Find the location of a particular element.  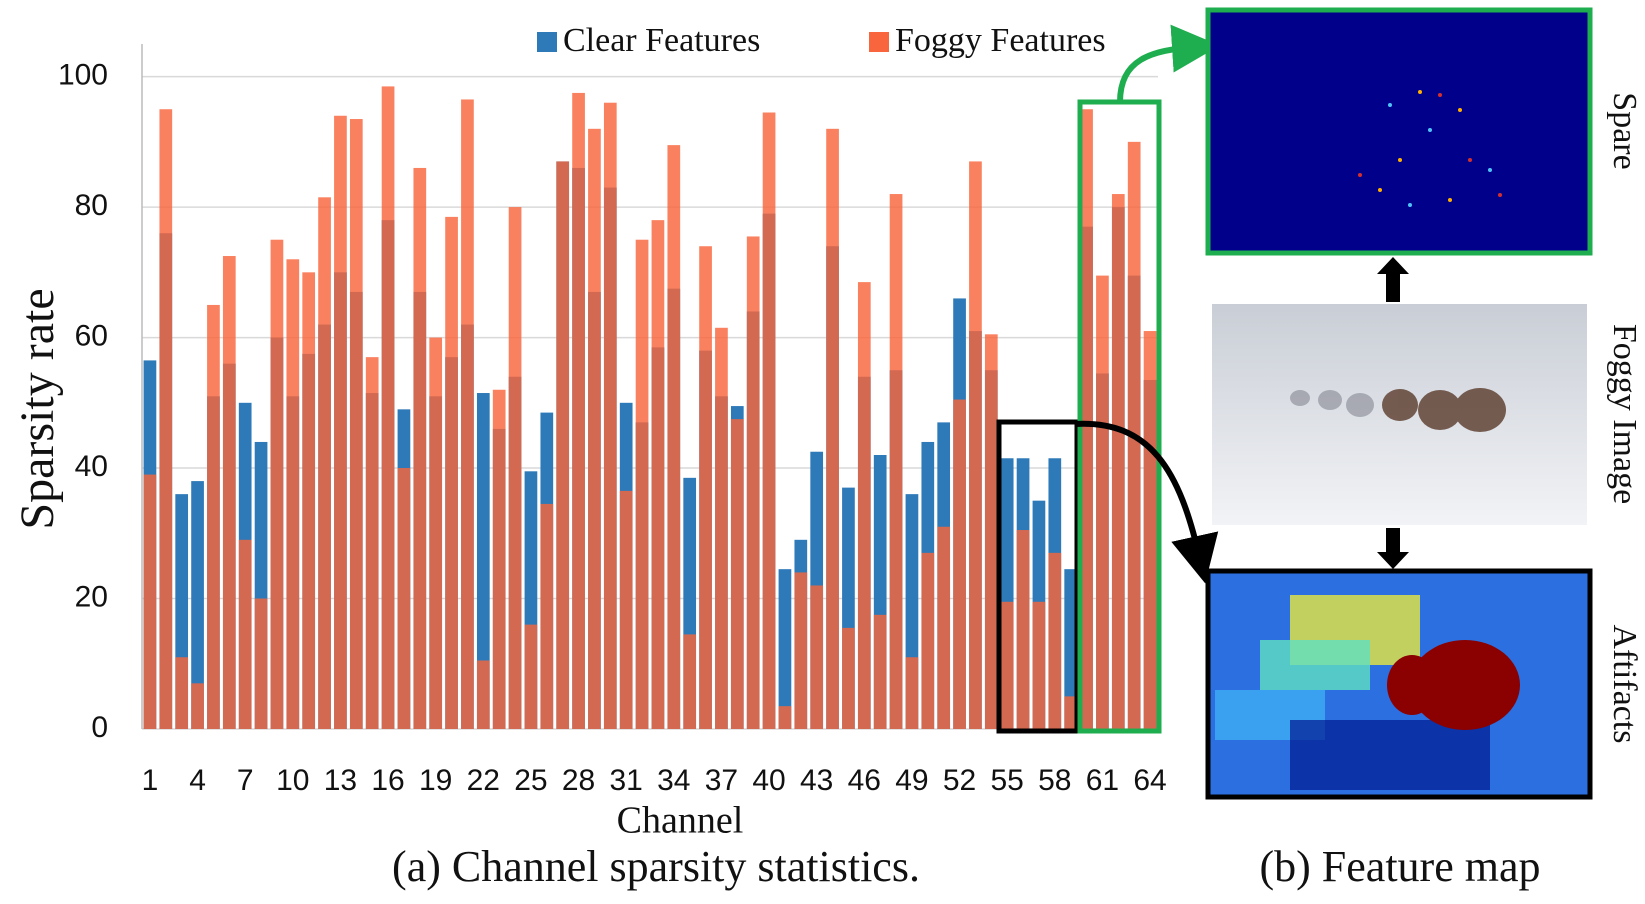

panel-label: Aftifacts is located at coordinates (1624, 684).